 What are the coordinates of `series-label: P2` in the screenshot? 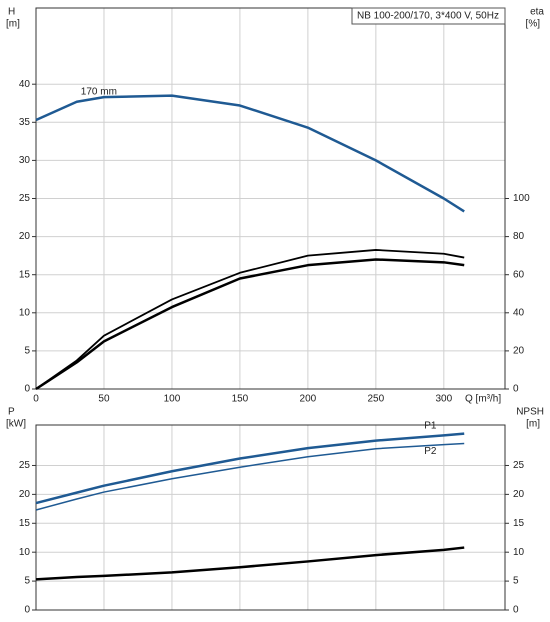 It's located at (430, 451).